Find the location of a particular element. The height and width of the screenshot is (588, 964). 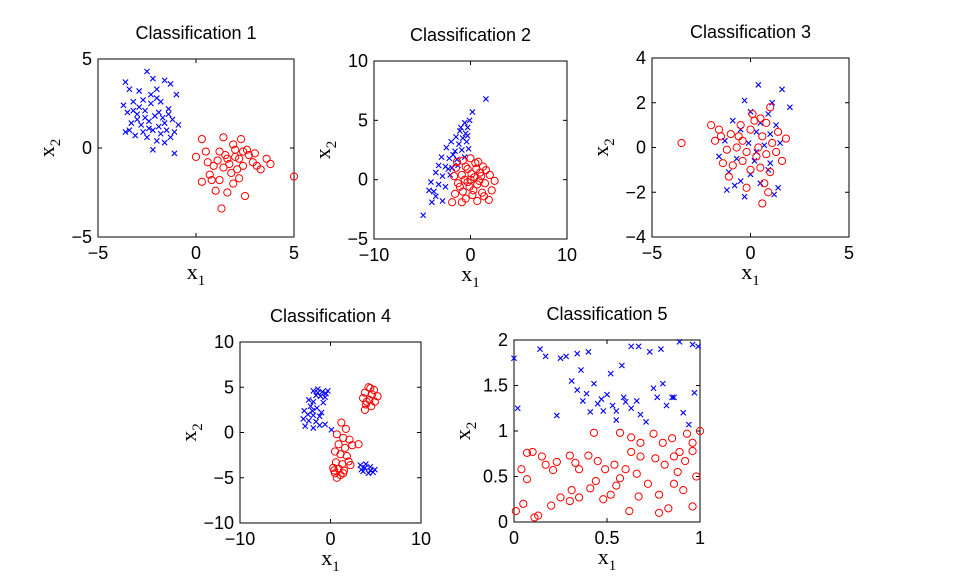

x-tick-label: −5 is located at coordinates (652, 253).